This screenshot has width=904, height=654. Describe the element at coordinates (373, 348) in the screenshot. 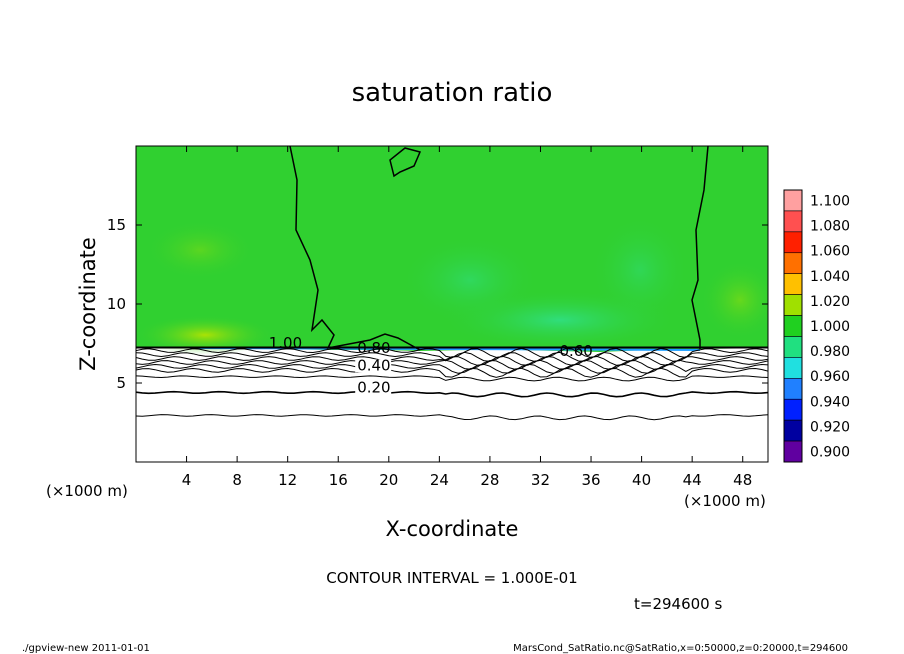

I see `contour-label: 0.80` at that location.